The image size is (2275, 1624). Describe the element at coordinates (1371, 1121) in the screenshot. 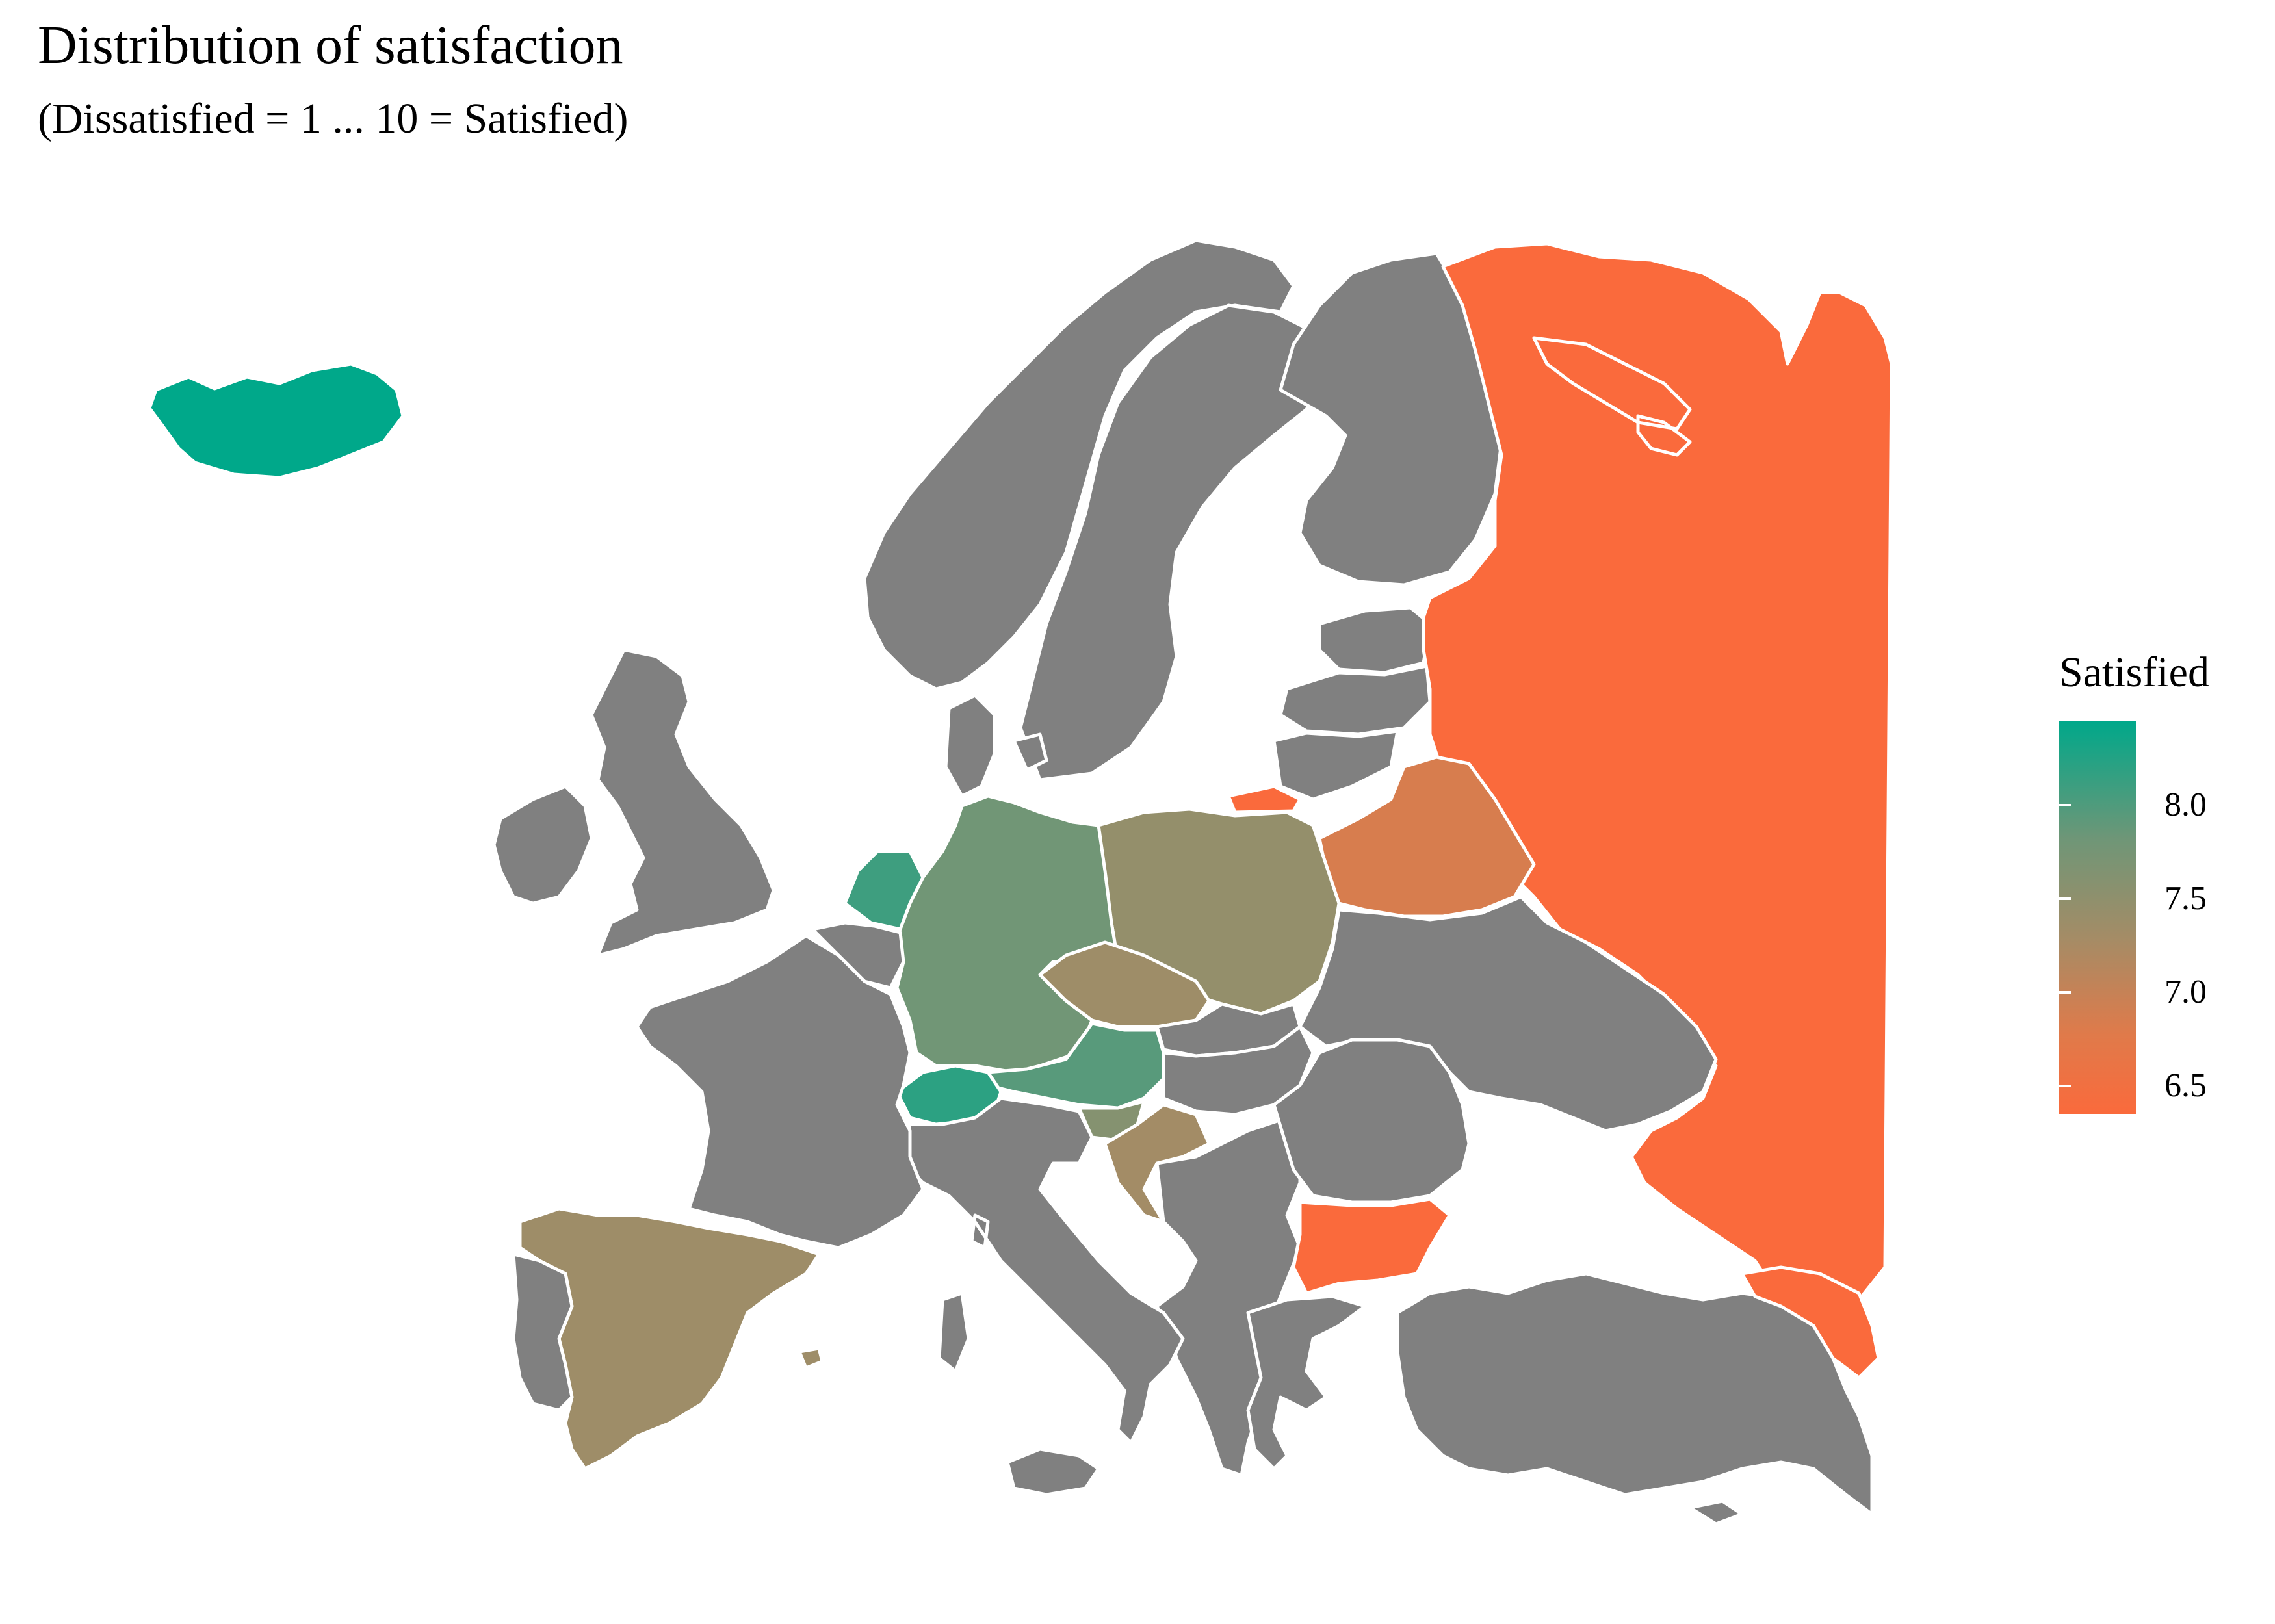

I see `country-romania` at that location.